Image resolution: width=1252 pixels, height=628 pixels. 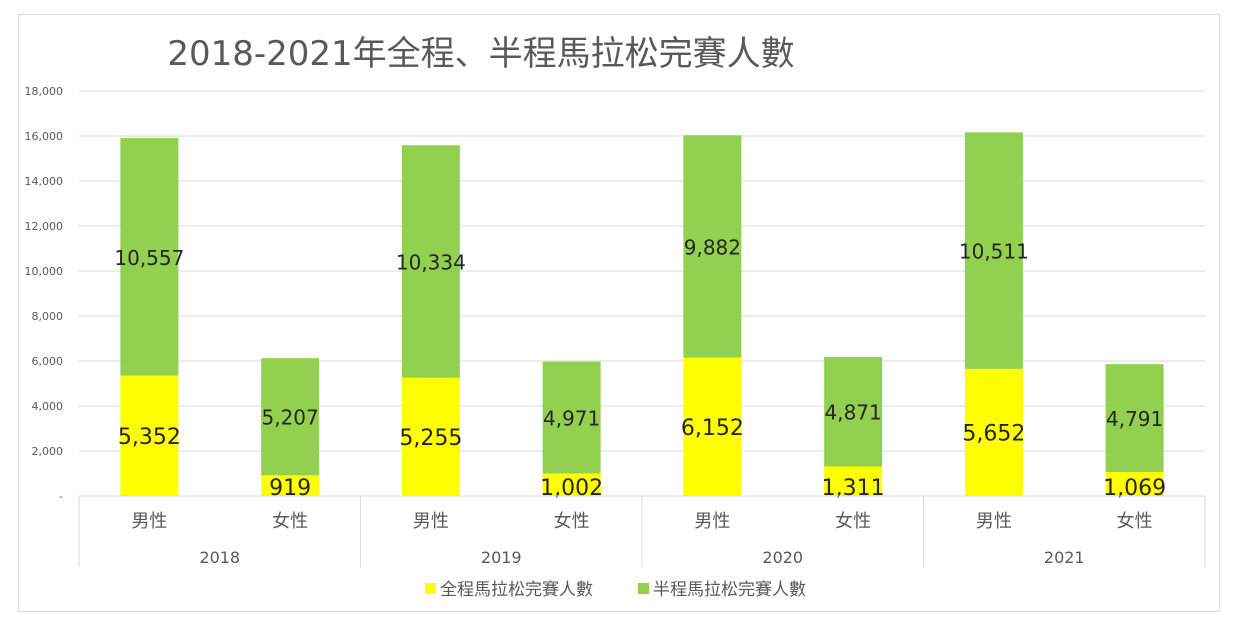 What do you see at coordinates (44, 271) in the screenshot?
I see `y-tick-label: 10,000` at bounding box center [44, 271].